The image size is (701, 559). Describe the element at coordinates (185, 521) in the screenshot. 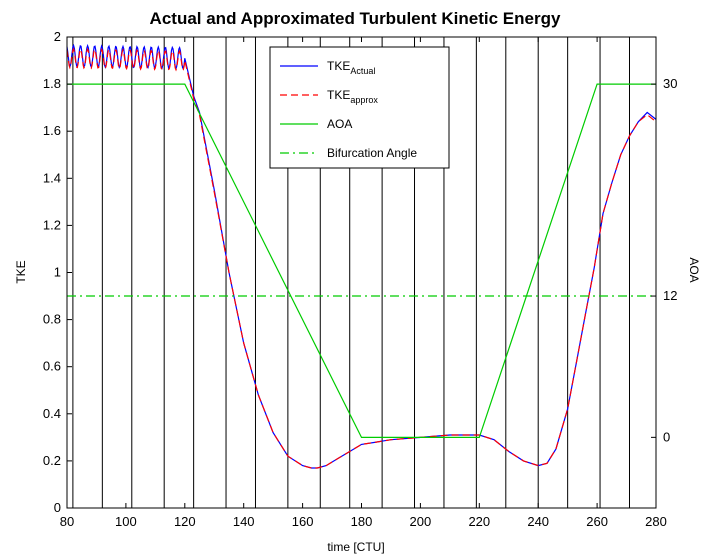

I see `x-tick-label: 120` at that location.